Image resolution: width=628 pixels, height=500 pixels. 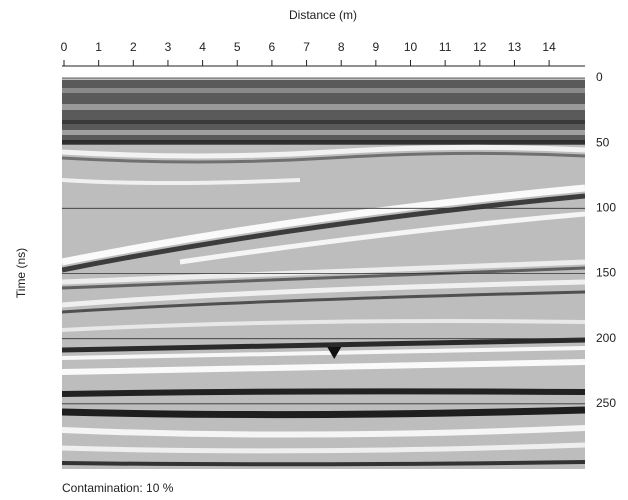 I want to click on x-tick-label: 1, so click(x=98, y=47).